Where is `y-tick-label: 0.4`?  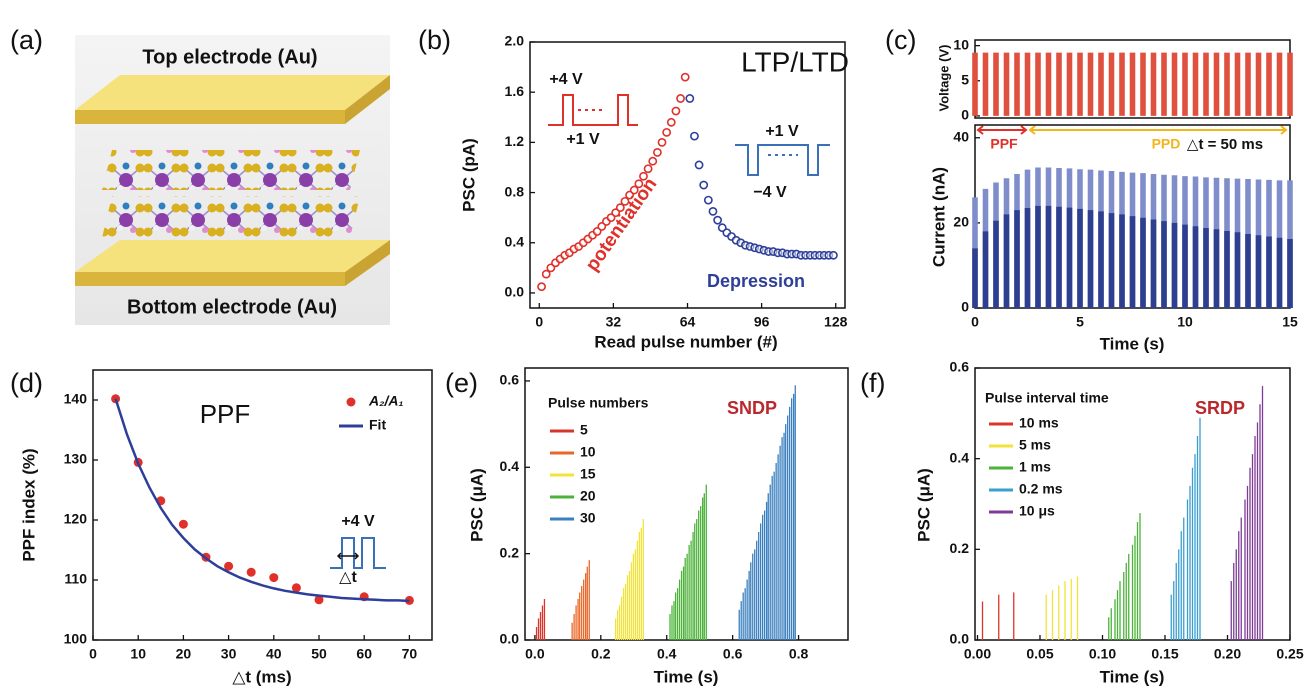
y-tick-label: 0.4 is located at coordinates (510, 466).